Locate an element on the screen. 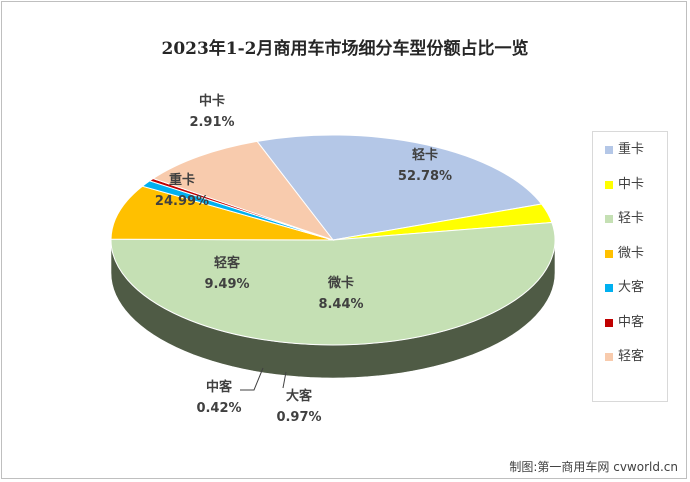 The image size is (690, 482). legend-label-1: 中卡 is located at coordinates (631, 184).